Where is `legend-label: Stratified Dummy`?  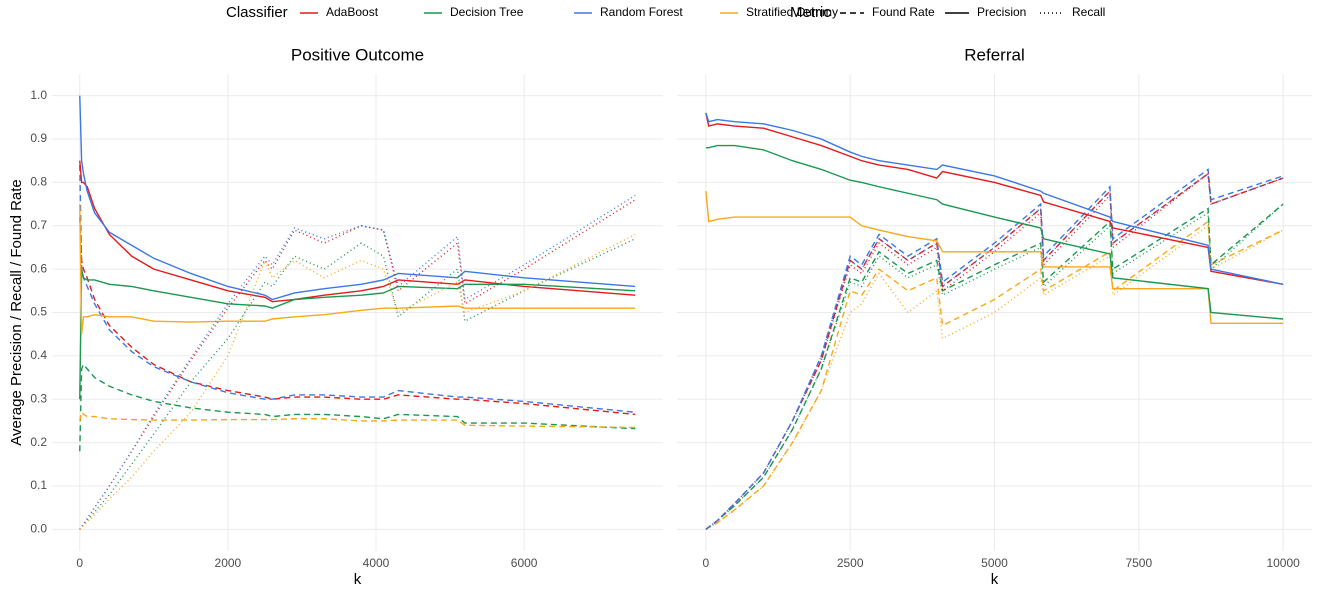 legend-label: Stratified Dummy is located at coordinates (792, 12).